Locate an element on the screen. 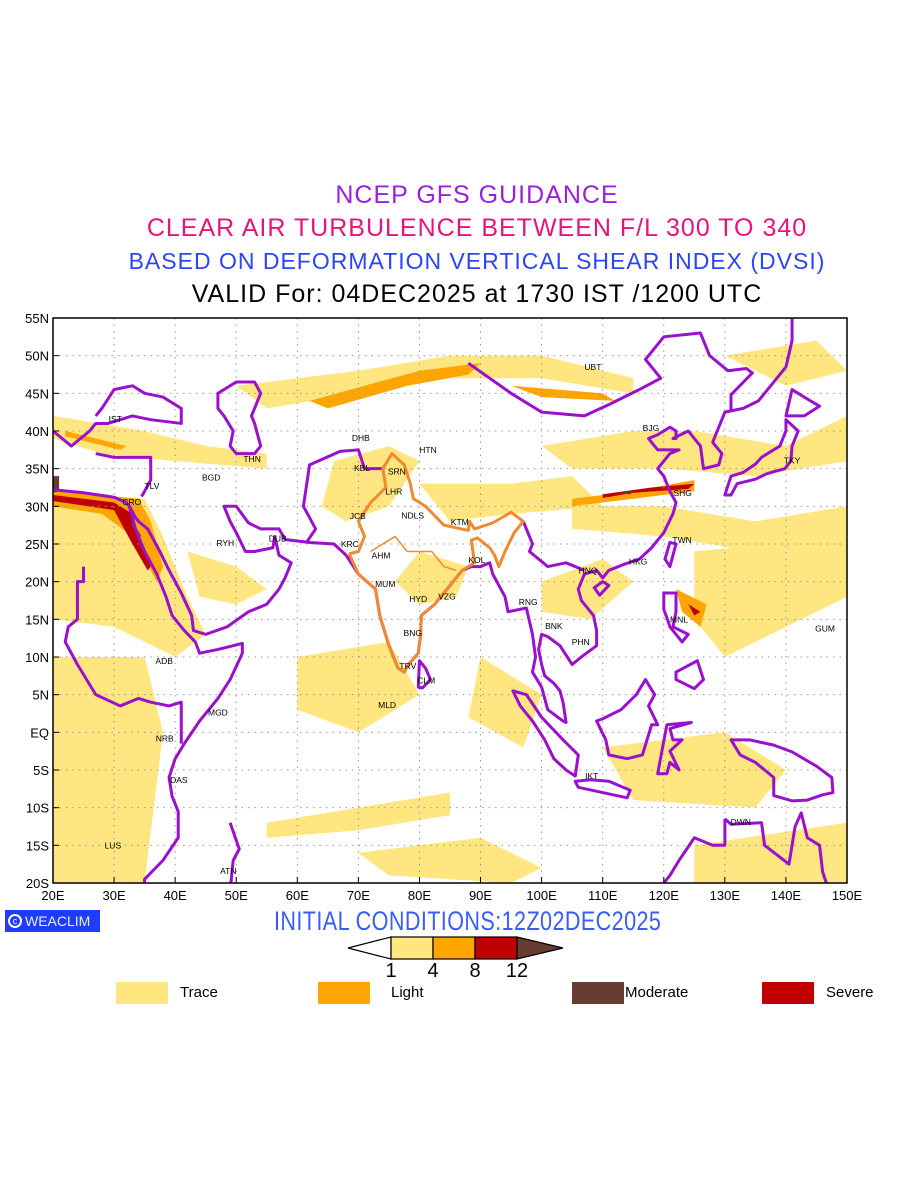 The height and width of the screenshot is (1200, 900). city-label-ndls: NDLS is located at coordinates (412, 515).